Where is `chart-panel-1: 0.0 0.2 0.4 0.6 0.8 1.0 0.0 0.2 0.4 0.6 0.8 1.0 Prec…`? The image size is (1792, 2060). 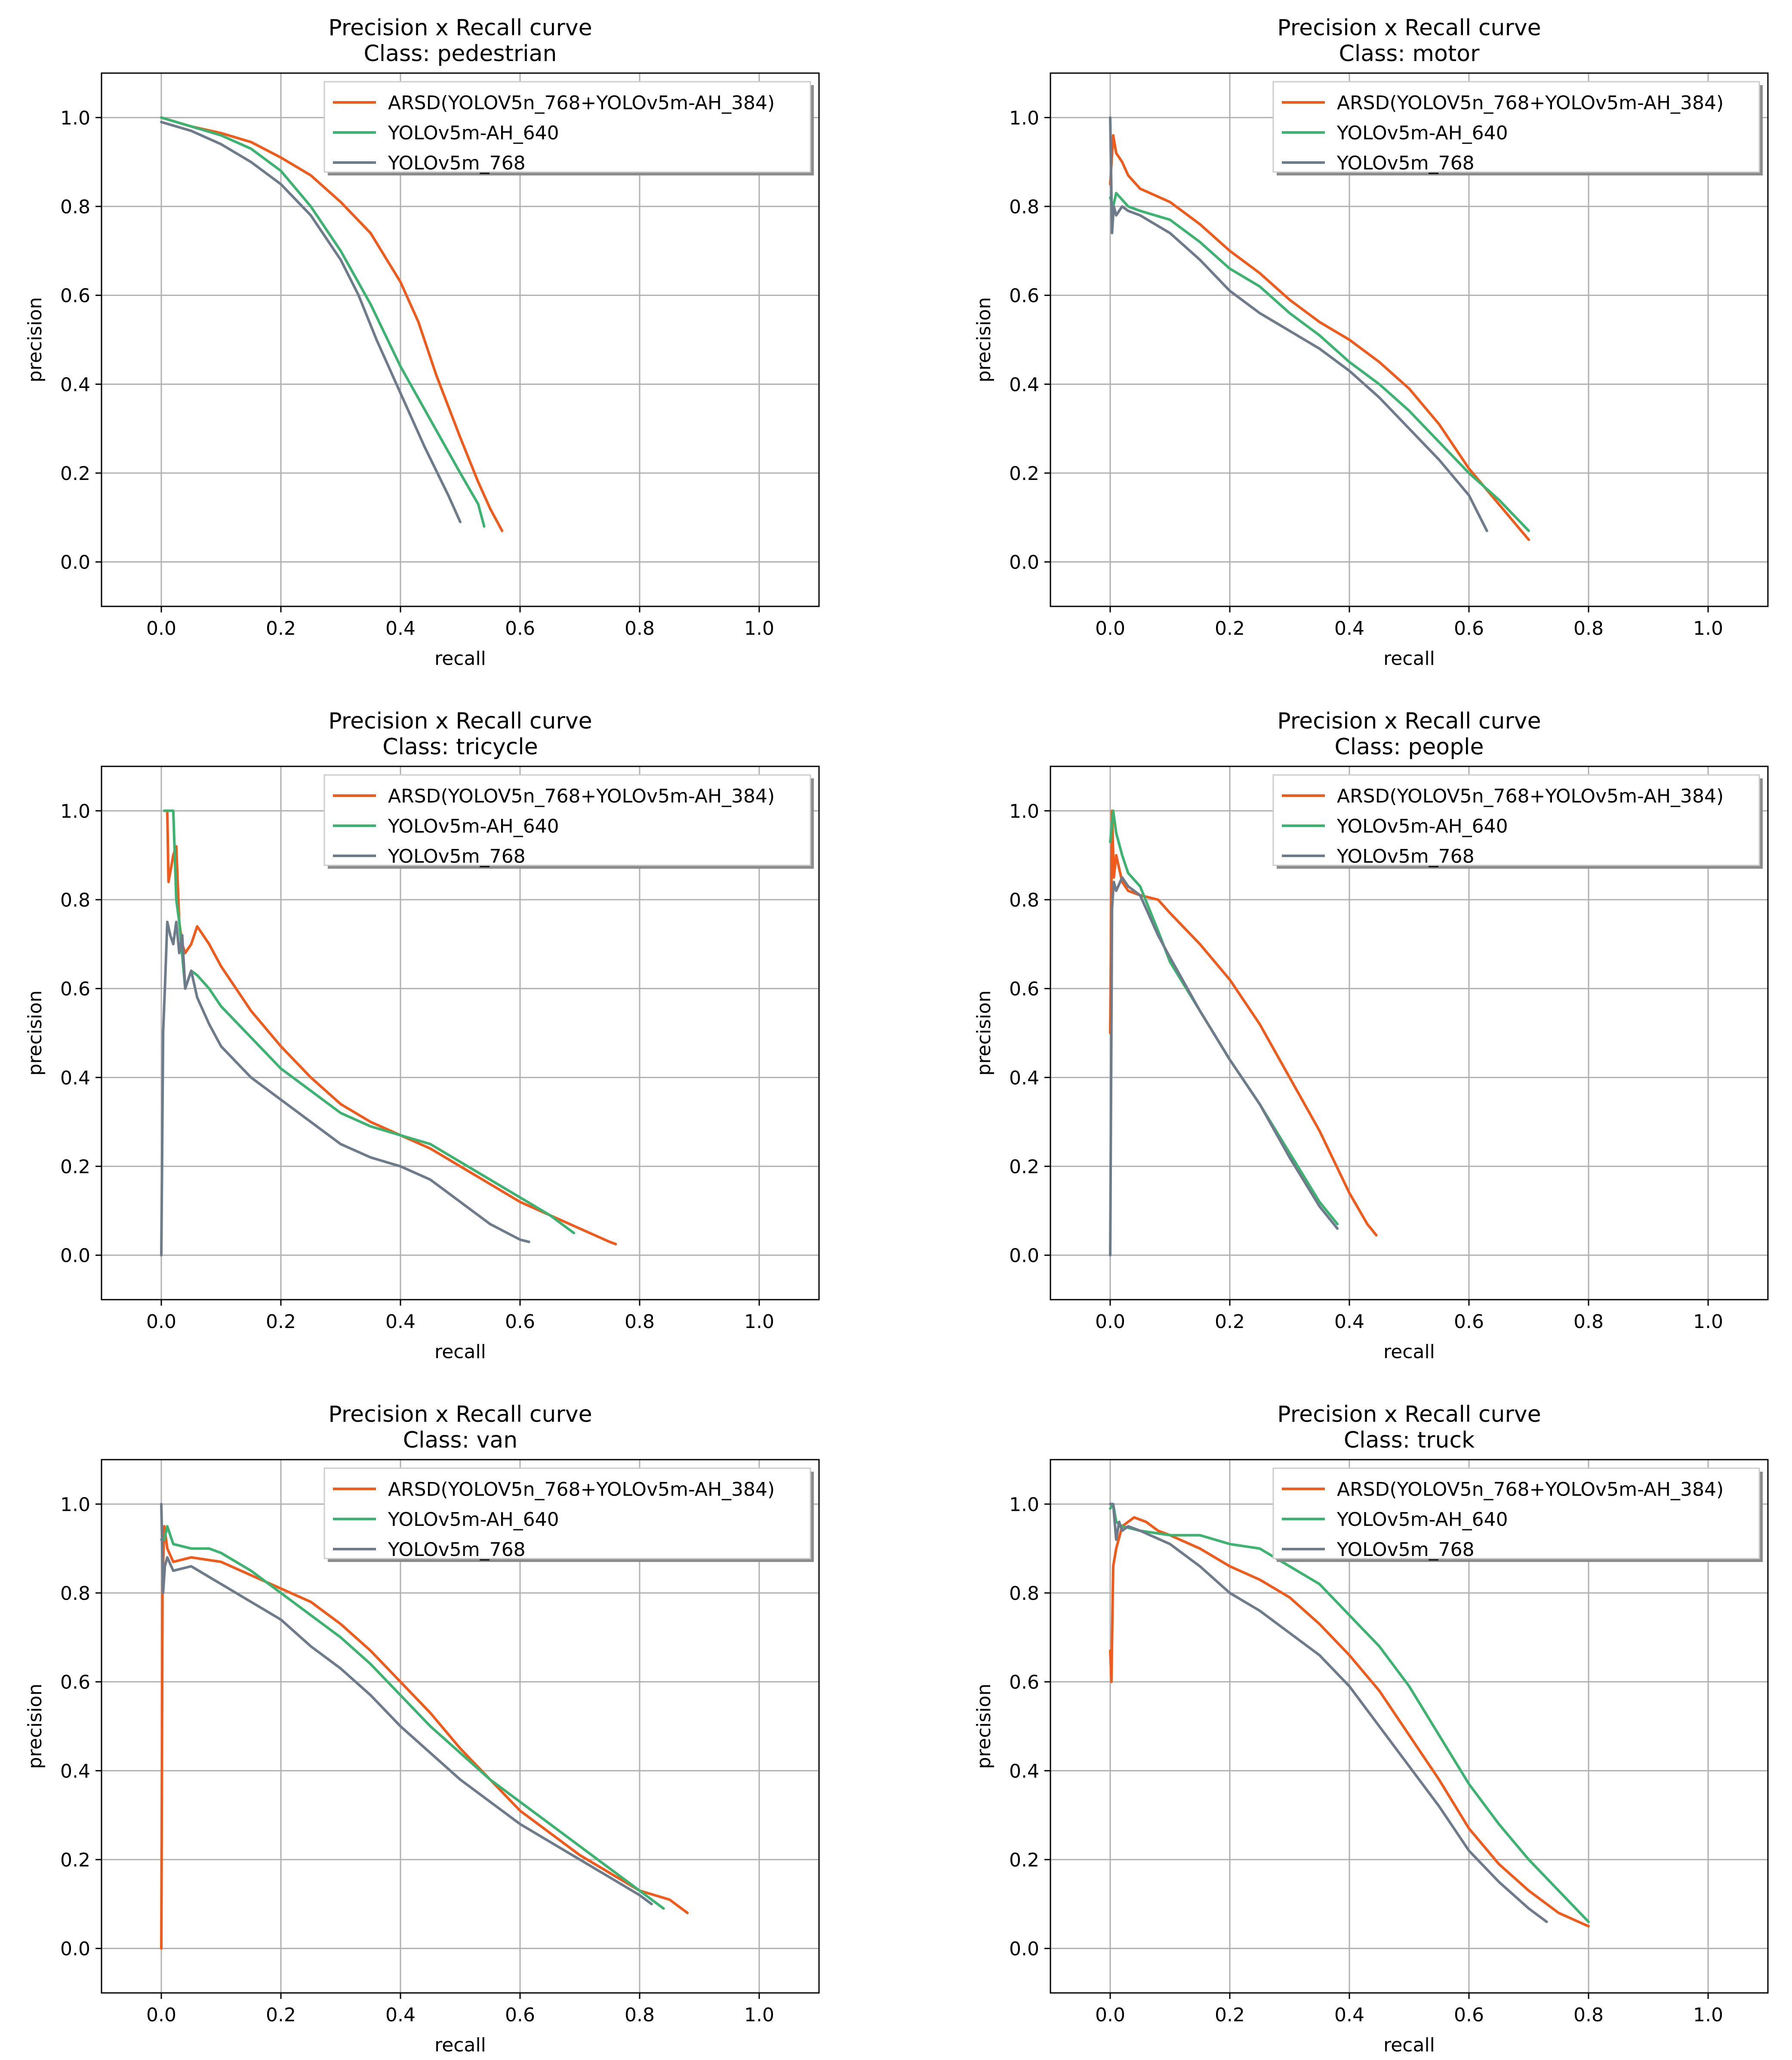 chart-panel-1: 0.0 0.2 0.4 0.6 0.8 1.0 0.0 0.2 0.4 0.6 0.8 1.0 Prec… is located at coordinates (422, 342).